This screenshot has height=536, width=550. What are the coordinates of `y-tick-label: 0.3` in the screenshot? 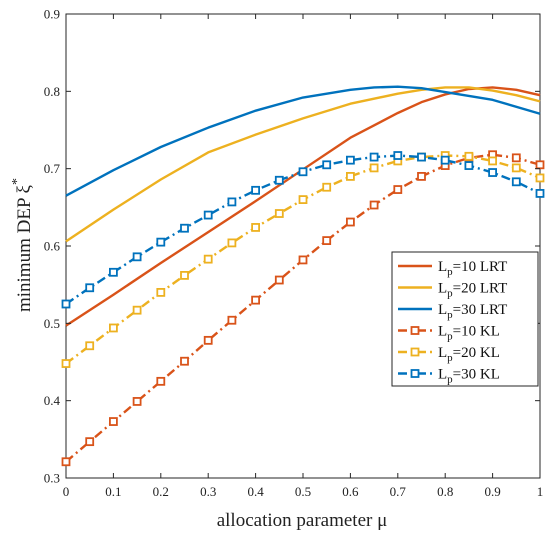 It's located at (52, 478).